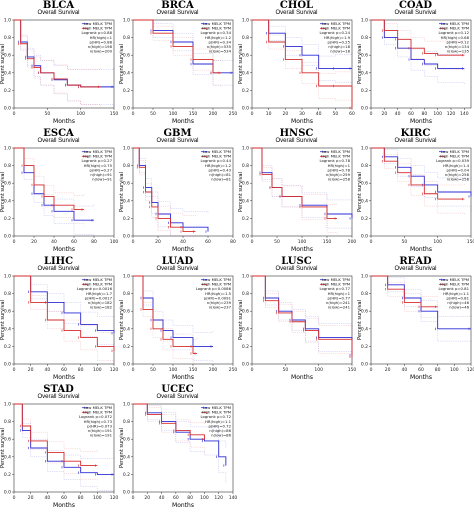 This screenshot has height=513, width=474. What do you see at coordinates (339, 179) in the screenshot?
I see `legend-entry: n(low)=258` at bounding box center [339, 179].